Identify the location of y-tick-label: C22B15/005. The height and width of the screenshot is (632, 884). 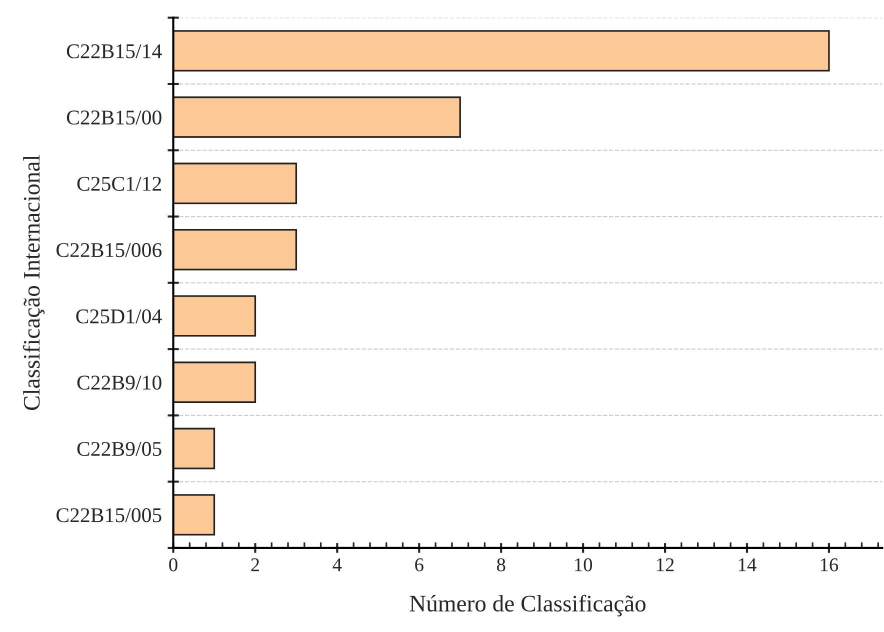
(109, 515).